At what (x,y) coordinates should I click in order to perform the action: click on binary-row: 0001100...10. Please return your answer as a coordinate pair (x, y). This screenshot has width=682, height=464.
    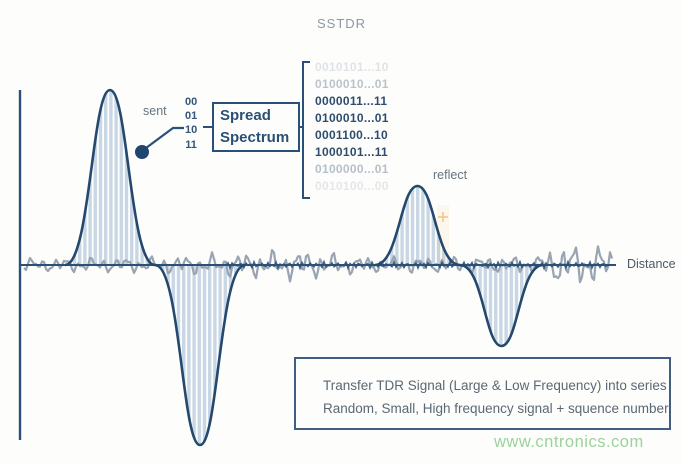
    Looking at the image, I should click on (352, 135).